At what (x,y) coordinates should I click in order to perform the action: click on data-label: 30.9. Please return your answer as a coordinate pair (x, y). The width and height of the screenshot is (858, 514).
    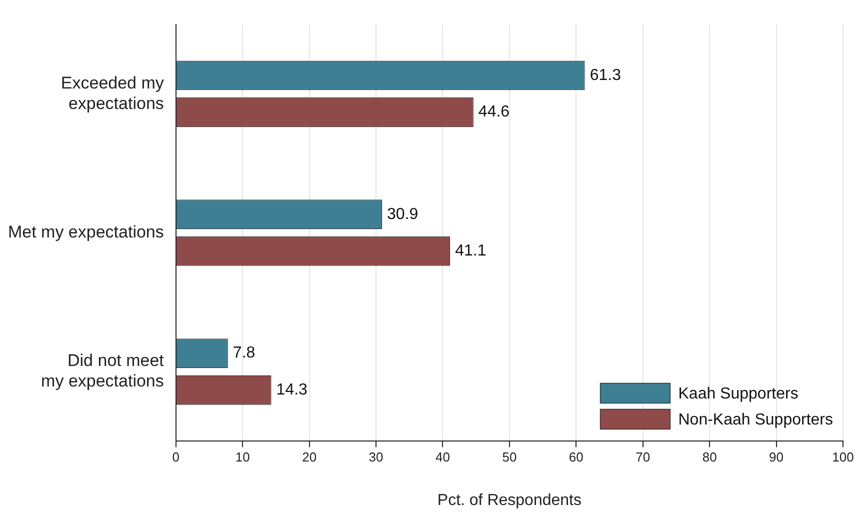
    Looking at the image, I should click on (402, 214).